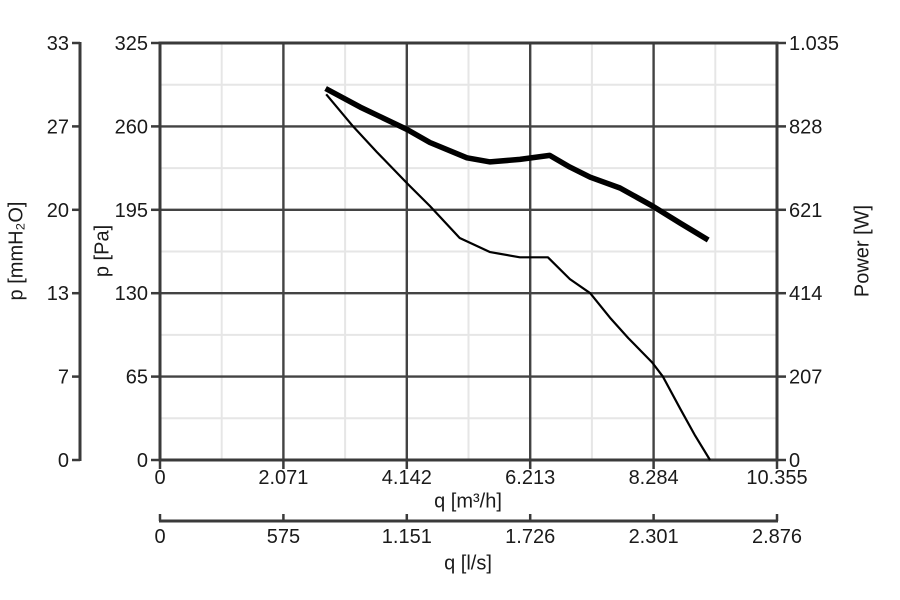 The height and width of the screenshot is (600, 900). What do you see at coordinates (131, 211) in the screenshot?
I see `pa-tick-label: 195` at bounding box center [131, 211].